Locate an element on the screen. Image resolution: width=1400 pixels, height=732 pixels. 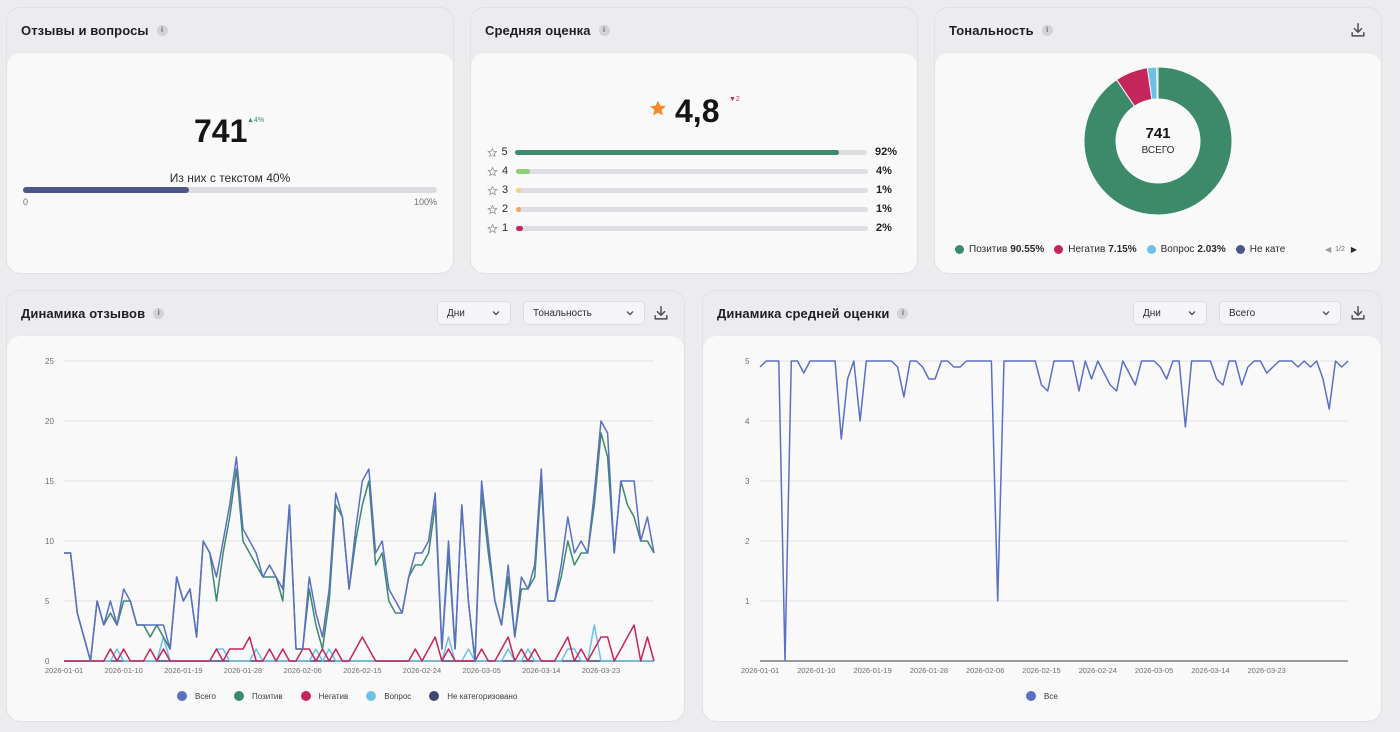
pager-next-icon: ▶ is located at coordinates (1354, 249).